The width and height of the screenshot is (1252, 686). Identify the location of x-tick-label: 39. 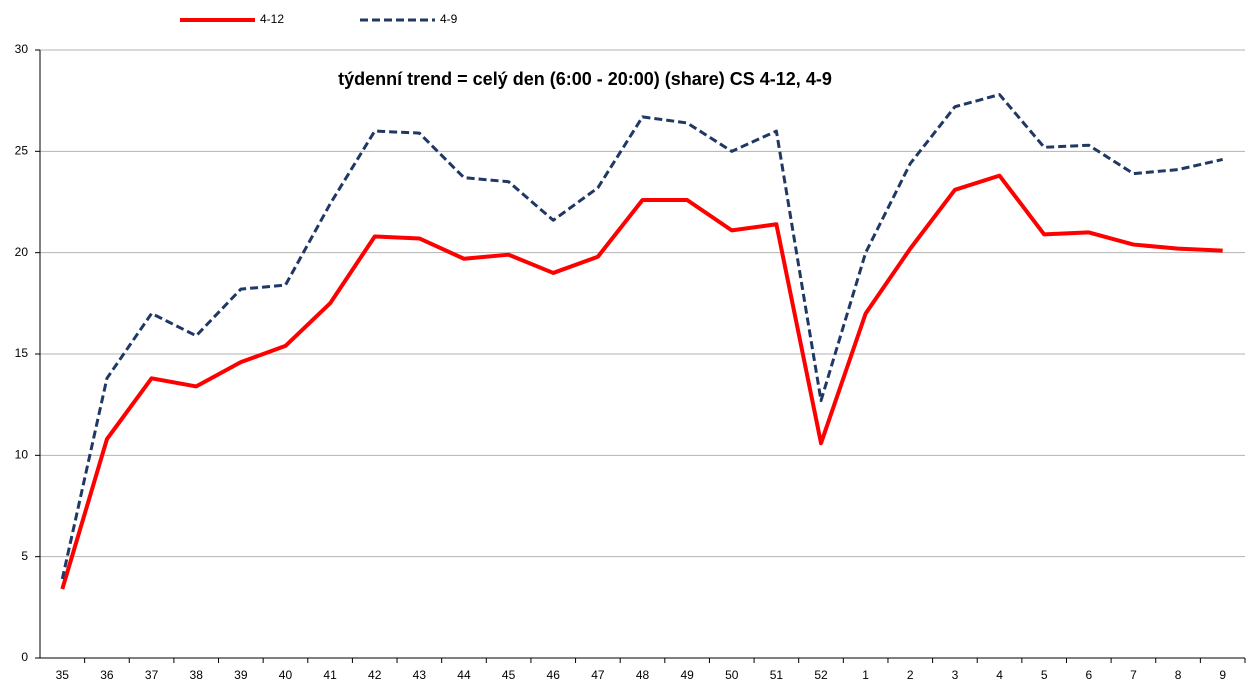
(241, 675).